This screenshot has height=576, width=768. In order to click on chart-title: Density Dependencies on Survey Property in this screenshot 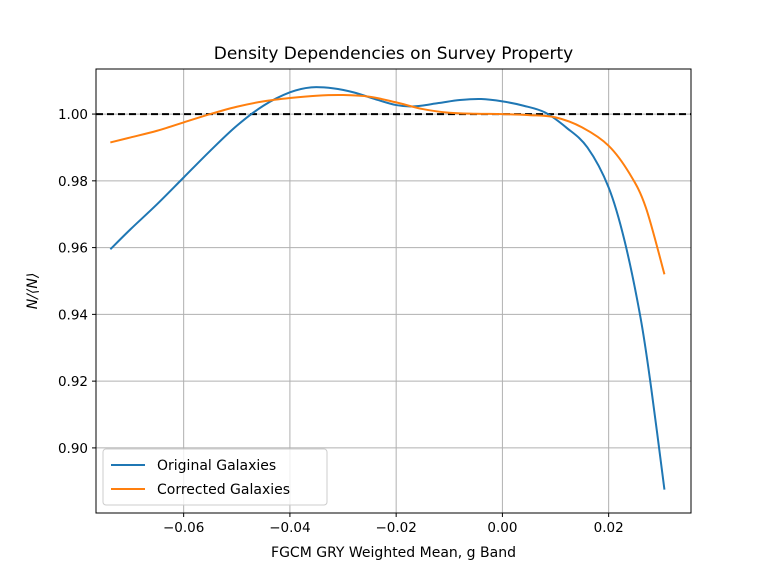, I will do `click(393, 54)`.